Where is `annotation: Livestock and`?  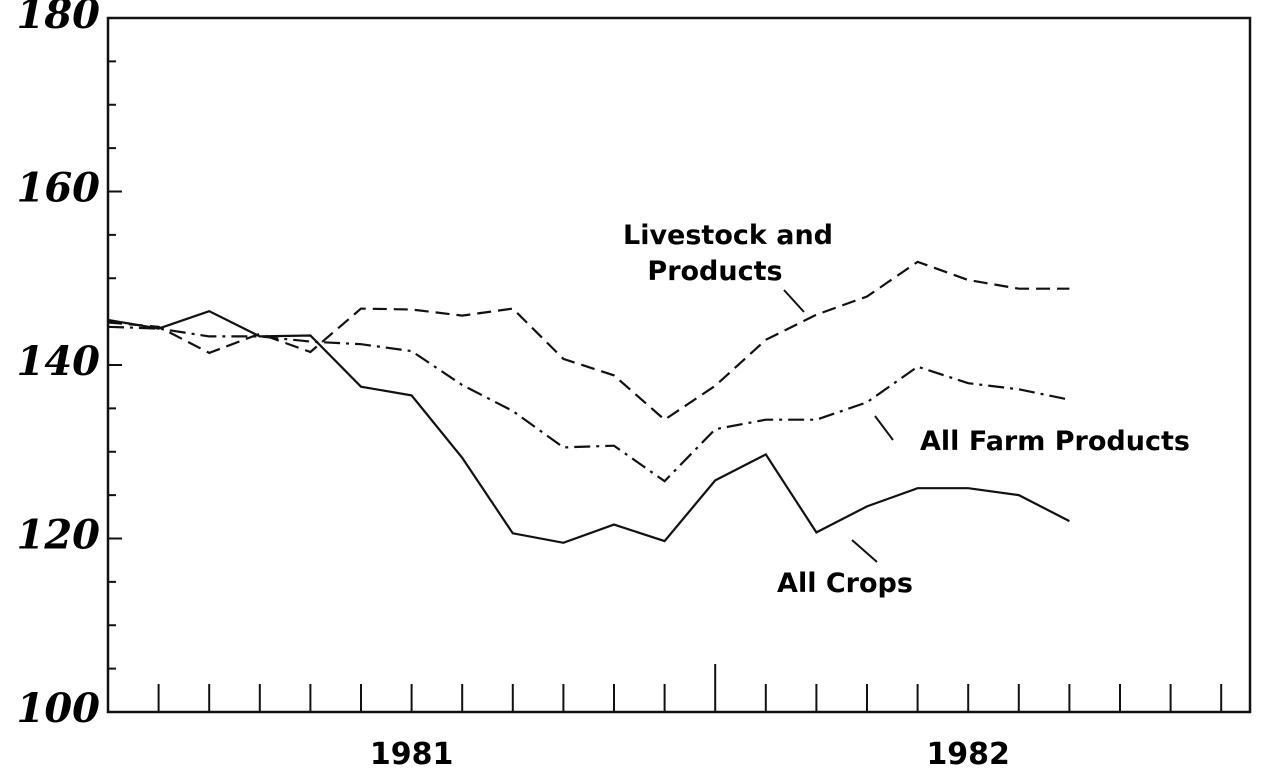
annotation: Livestock and is located at coordinates (728, 235).